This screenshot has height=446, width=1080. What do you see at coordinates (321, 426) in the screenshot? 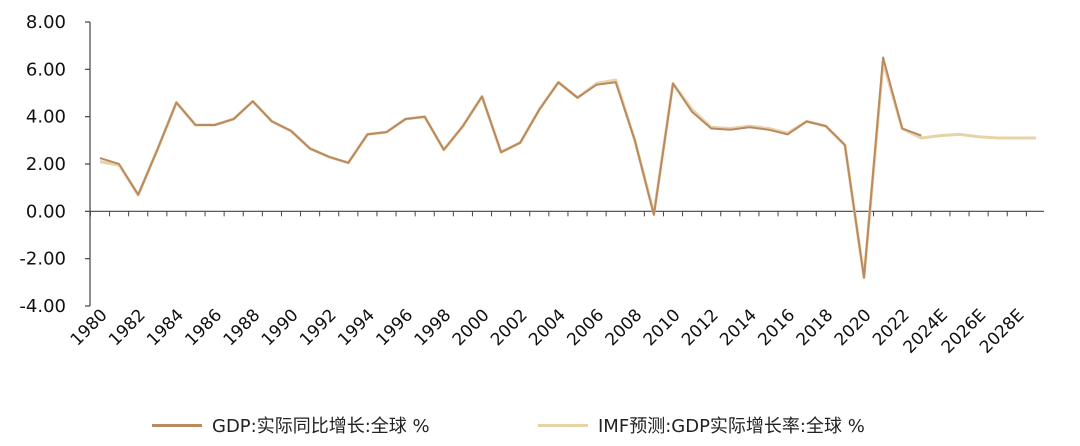
I see `legend-label-gdp: GDP:实际同比增长:全球 %` at bounding box center [321, 426].